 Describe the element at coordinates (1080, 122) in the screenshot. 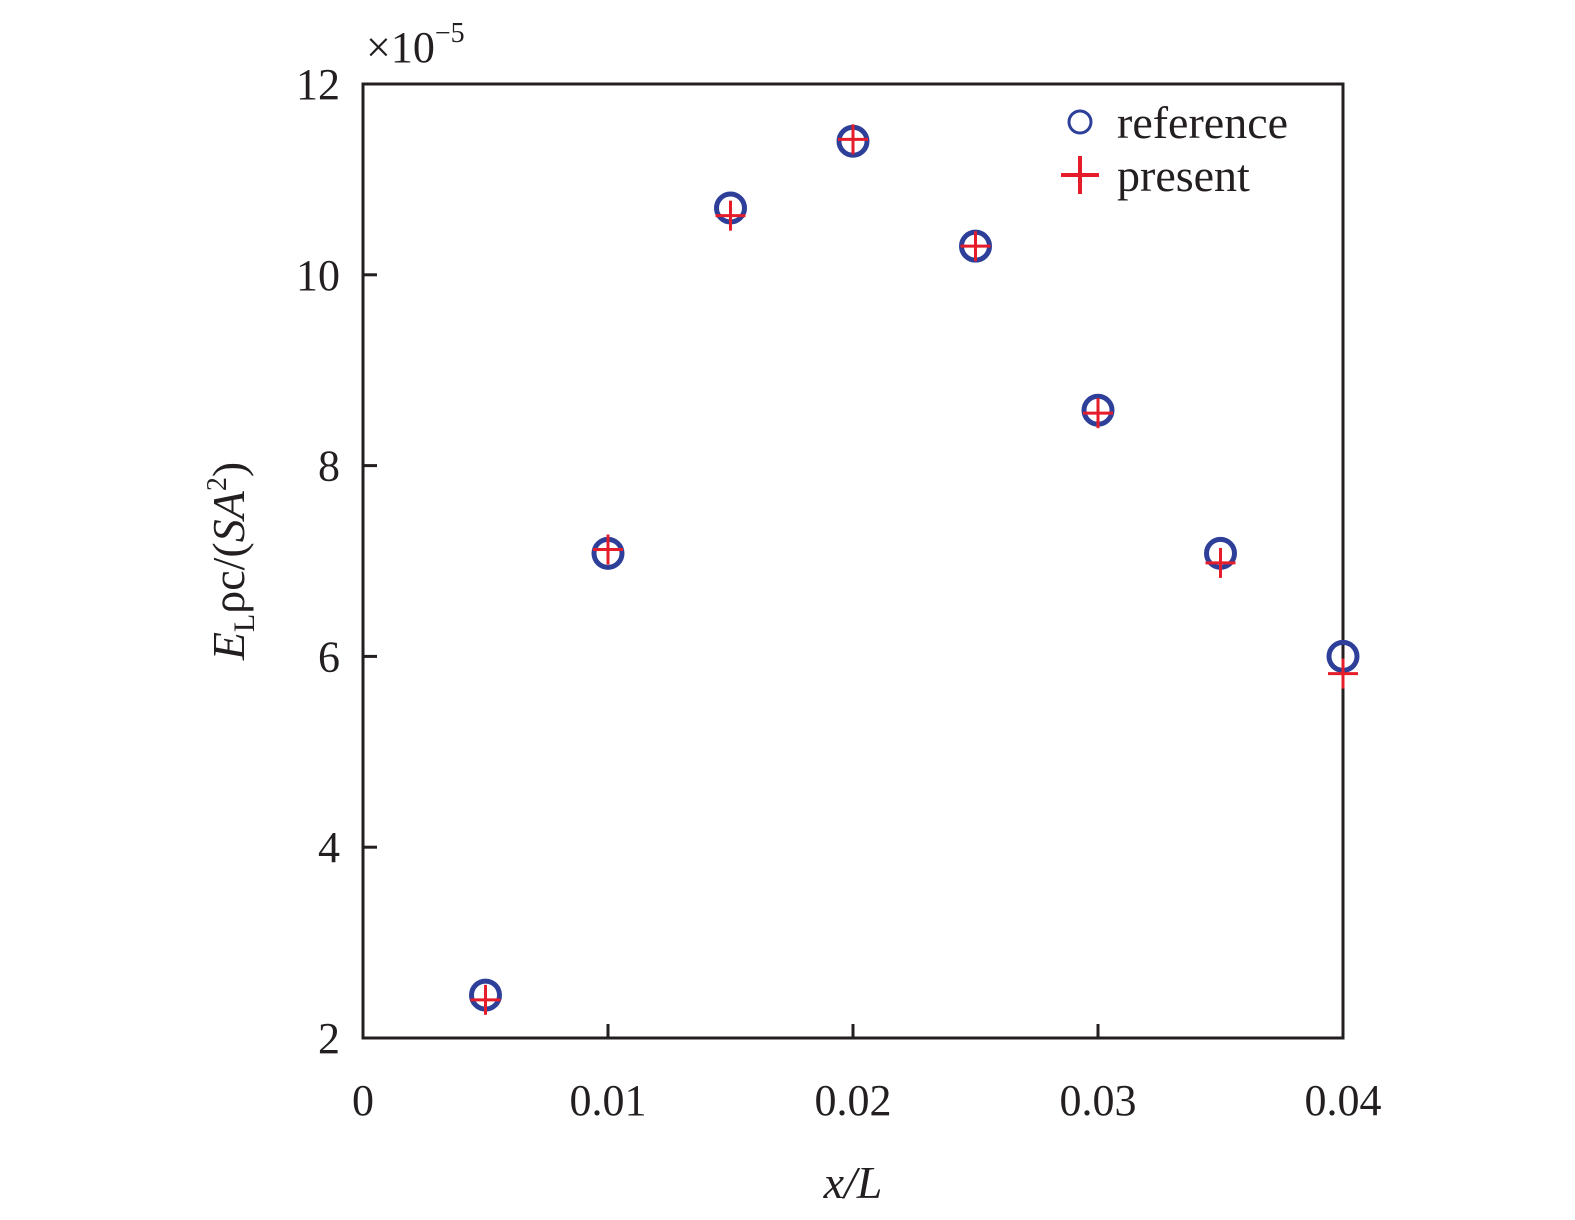

I see `legend-reference-marker` at that location.